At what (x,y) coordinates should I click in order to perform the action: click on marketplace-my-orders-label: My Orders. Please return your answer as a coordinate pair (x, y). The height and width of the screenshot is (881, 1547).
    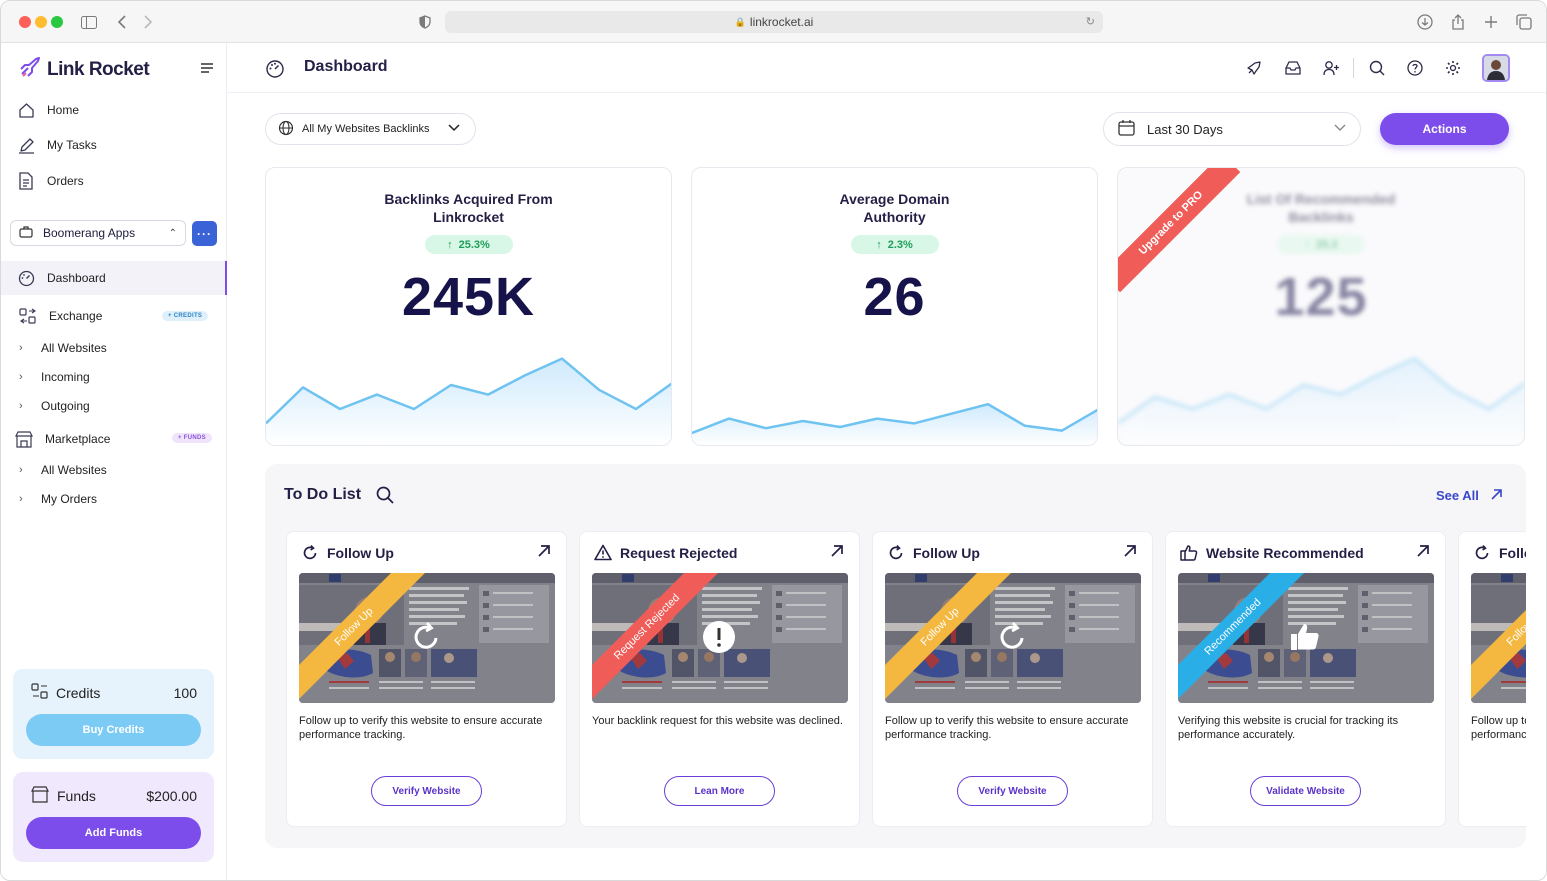
    Looking at the image, I should click on (69, 499).